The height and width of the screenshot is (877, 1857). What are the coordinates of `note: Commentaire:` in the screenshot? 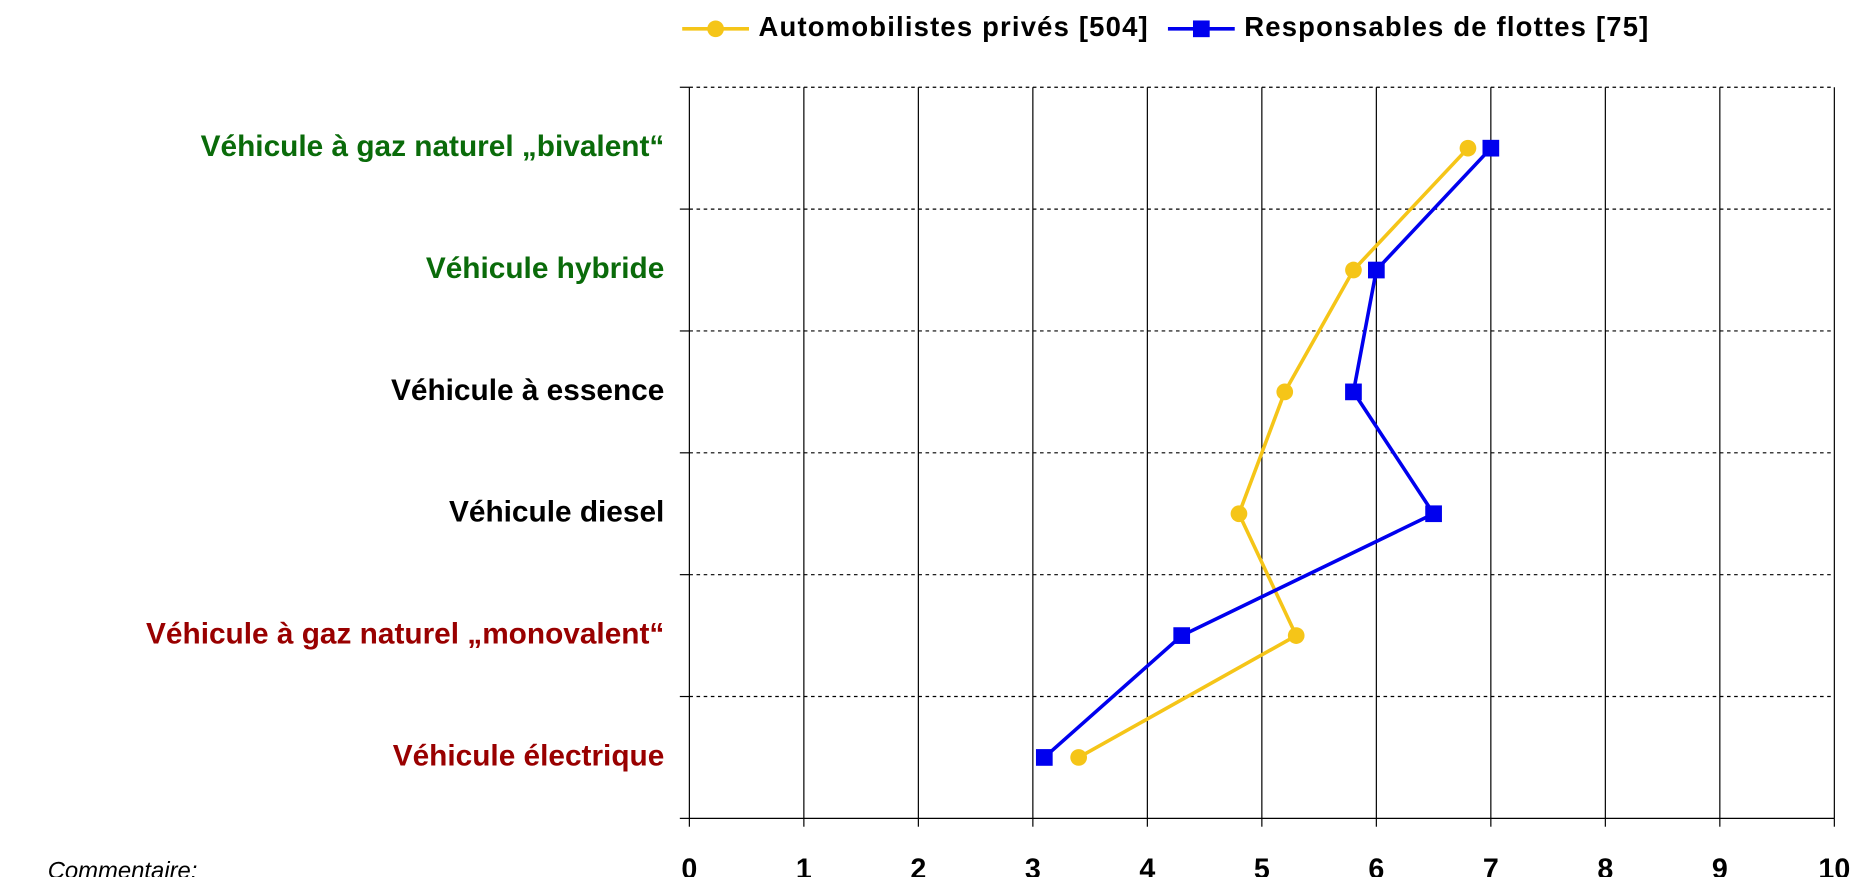 It's located at (123, 867).